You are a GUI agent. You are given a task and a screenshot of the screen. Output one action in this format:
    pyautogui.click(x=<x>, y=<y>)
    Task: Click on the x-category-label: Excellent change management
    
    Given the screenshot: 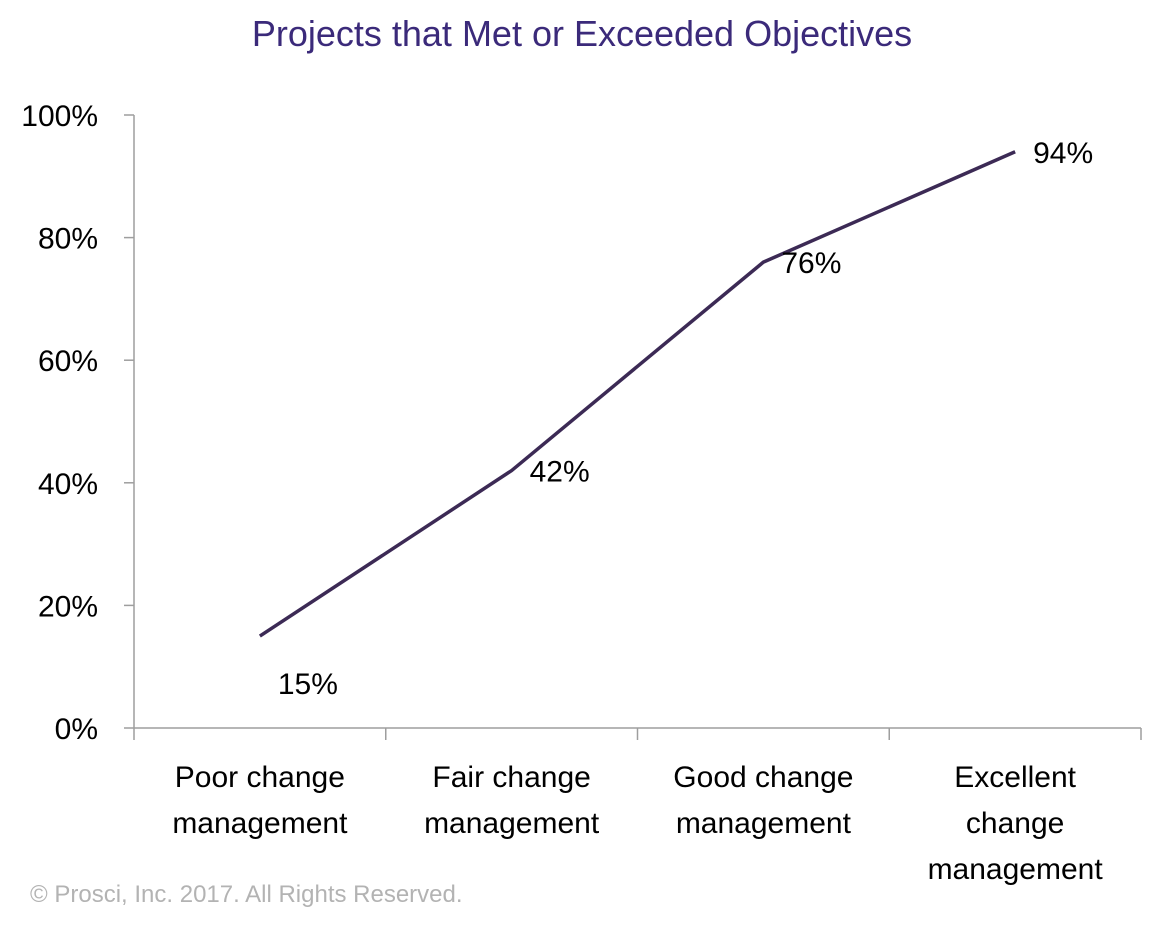 What is the action you would take?
    pyautogui.click(x=1016, y=823)
    